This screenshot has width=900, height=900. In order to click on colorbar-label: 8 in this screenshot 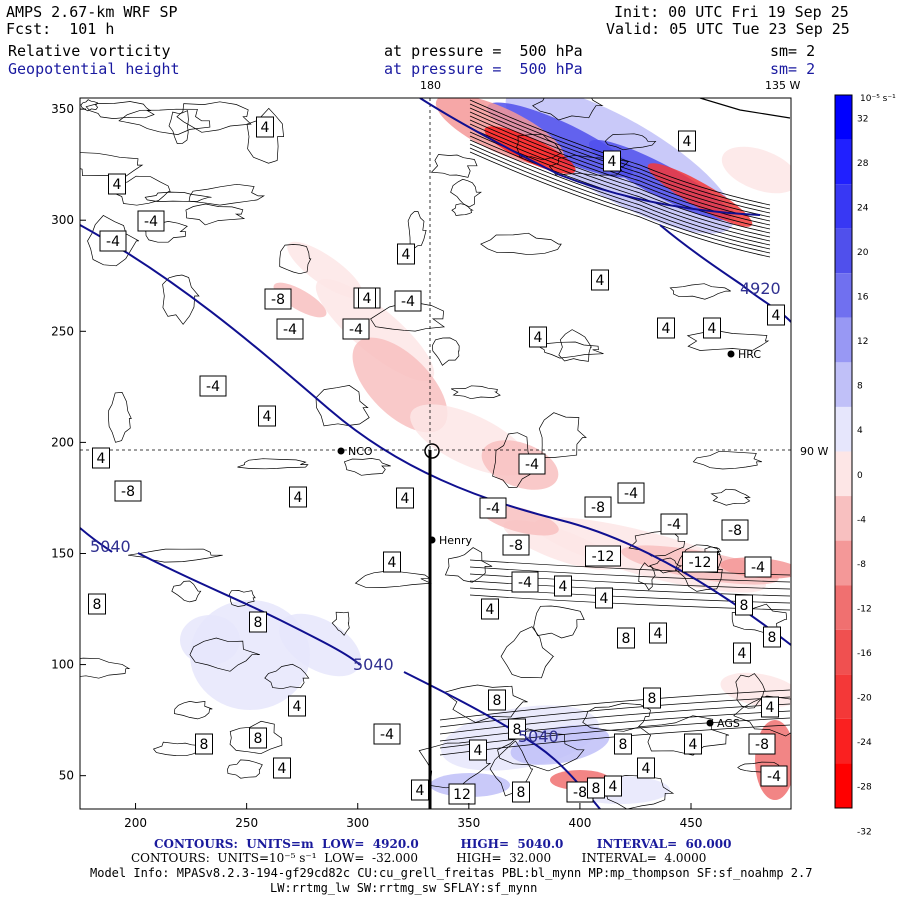, I will do `click(860, 387)`.